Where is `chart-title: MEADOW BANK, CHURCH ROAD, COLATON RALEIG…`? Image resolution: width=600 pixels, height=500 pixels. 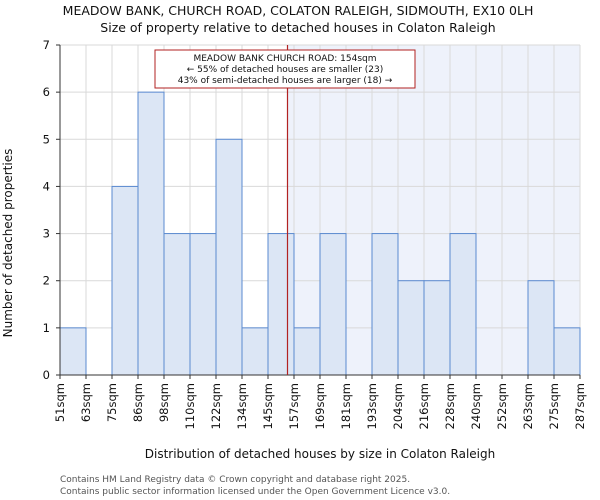 chart-title: MEADOW BANK, CHURCH ROAD, COLATON RALEIG… is located at coordinates (298, 10).